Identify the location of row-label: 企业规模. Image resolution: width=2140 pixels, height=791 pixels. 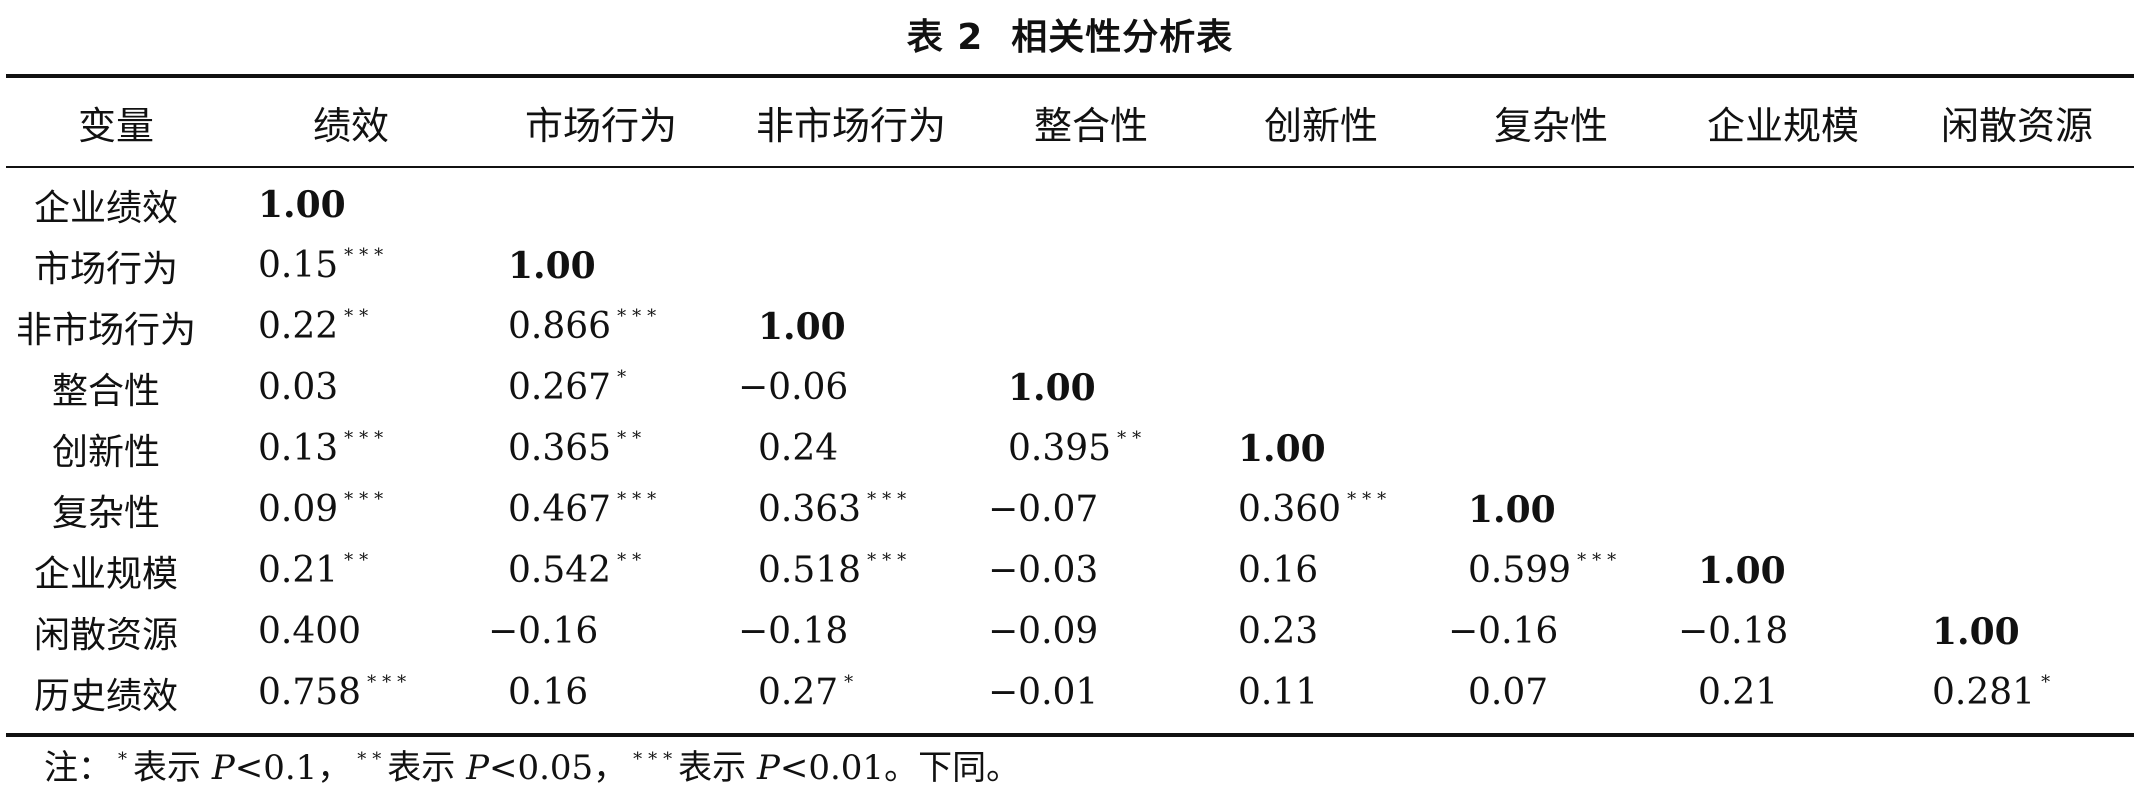
(105, 574).